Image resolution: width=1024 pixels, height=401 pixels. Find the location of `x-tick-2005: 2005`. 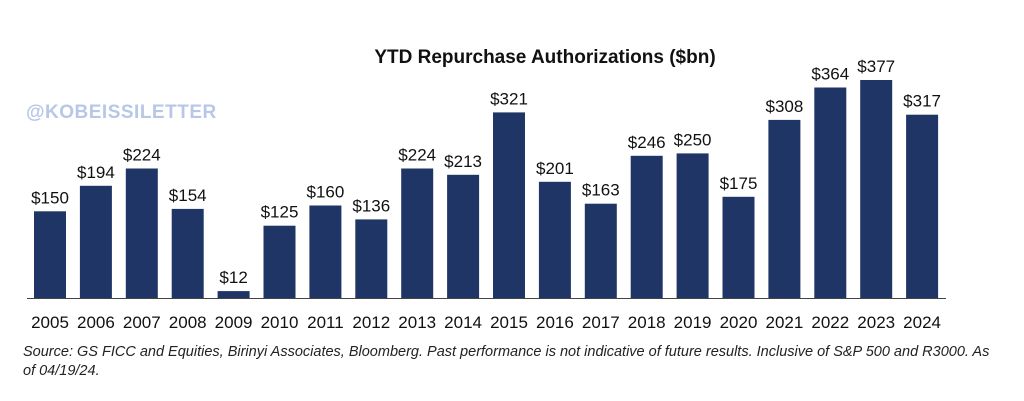

x-tick-2005: 2005 is located at coordinates (50, 322).